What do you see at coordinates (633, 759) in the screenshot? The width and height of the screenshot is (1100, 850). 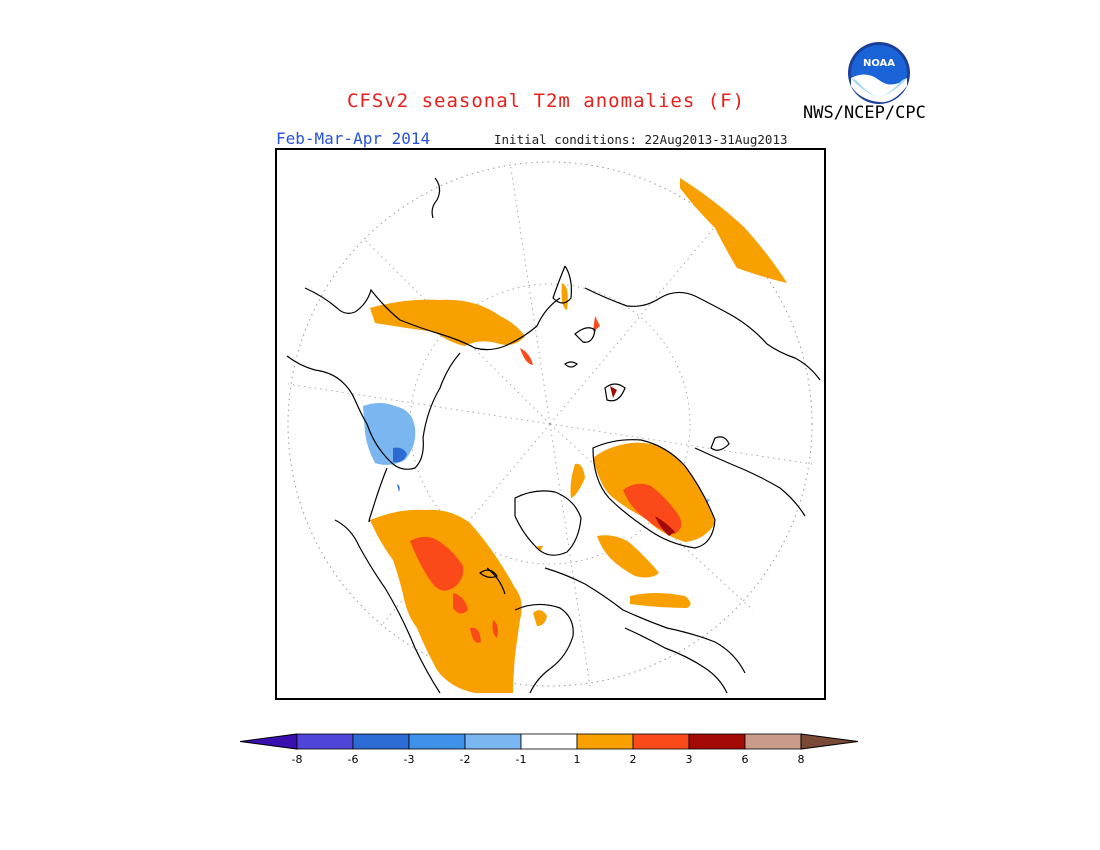 I see `colorbar-tick-label: 2` at bounding box center [633, 759].